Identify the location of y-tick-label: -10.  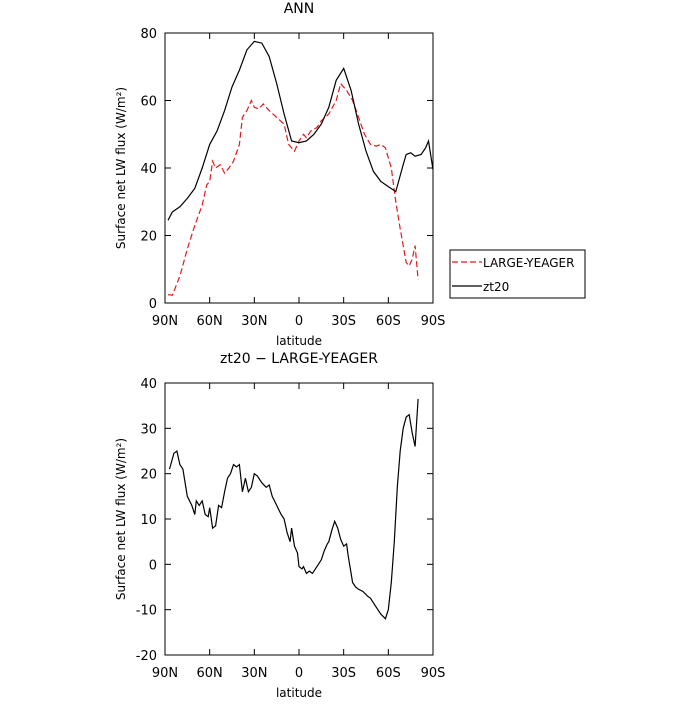
(146, 611).